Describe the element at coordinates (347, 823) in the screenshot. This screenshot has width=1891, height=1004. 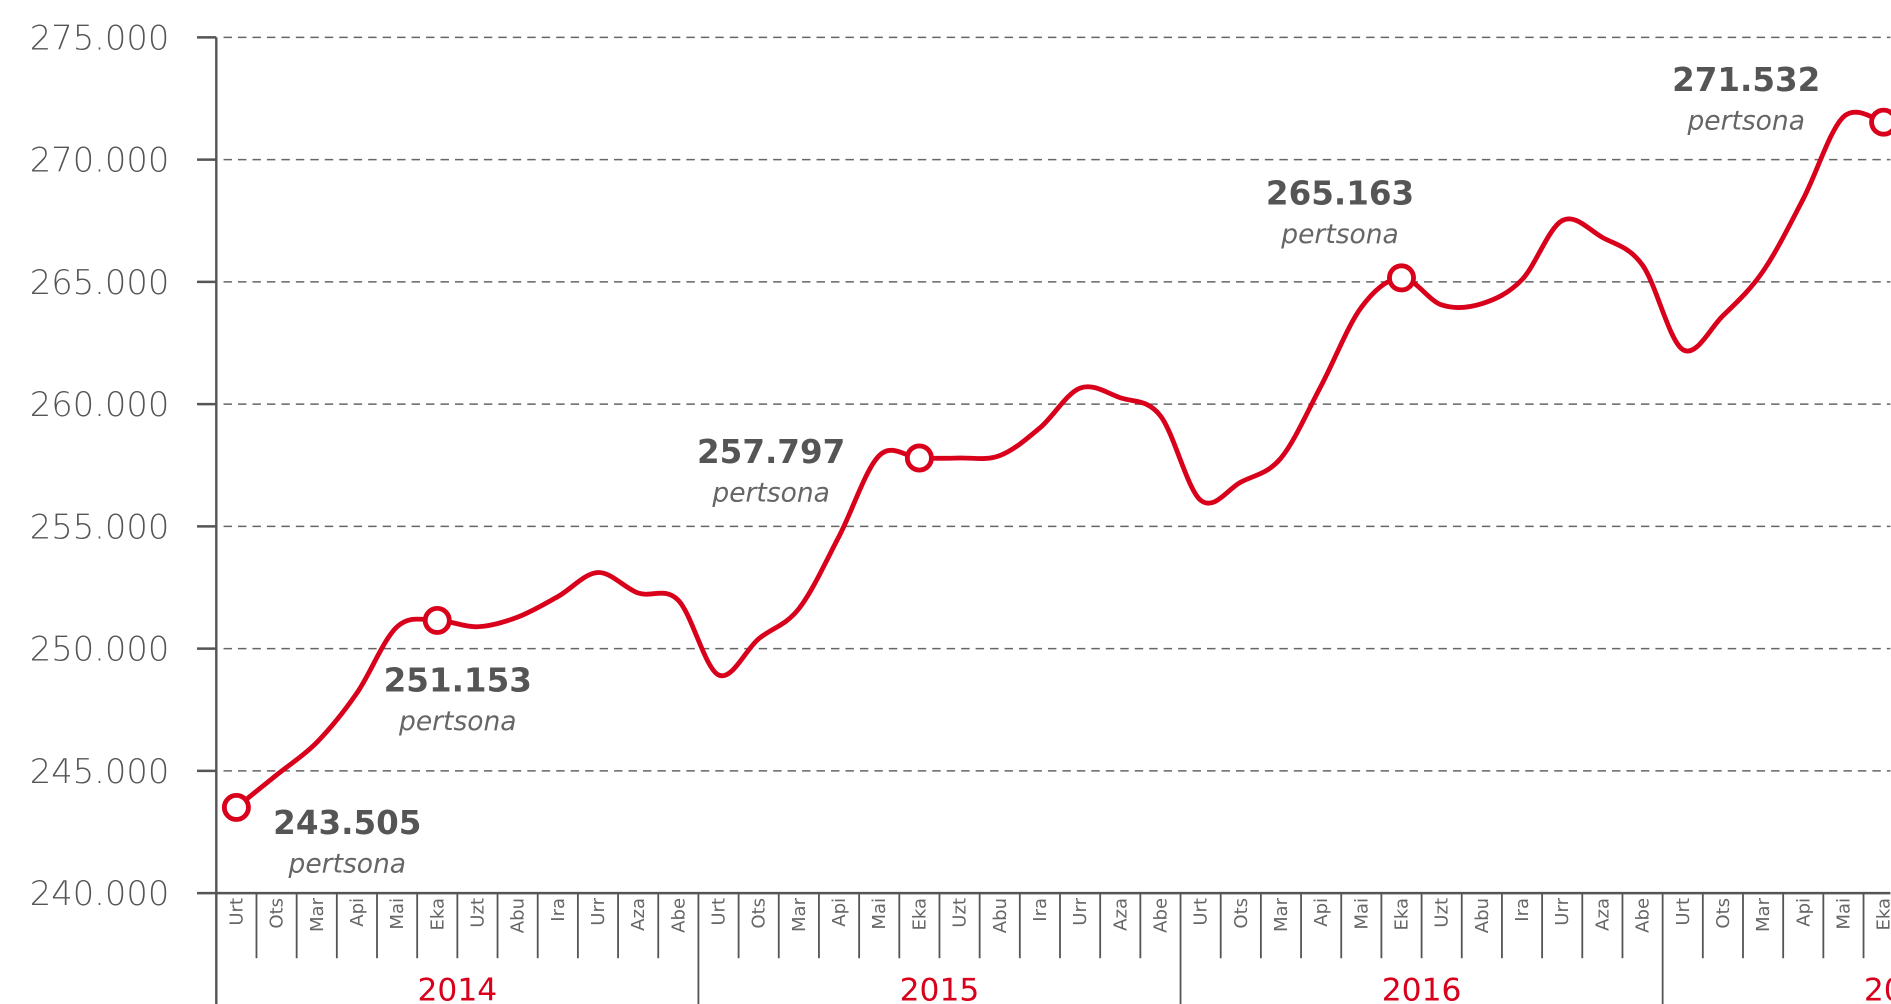
I see `data-label: 243.505` at that location.